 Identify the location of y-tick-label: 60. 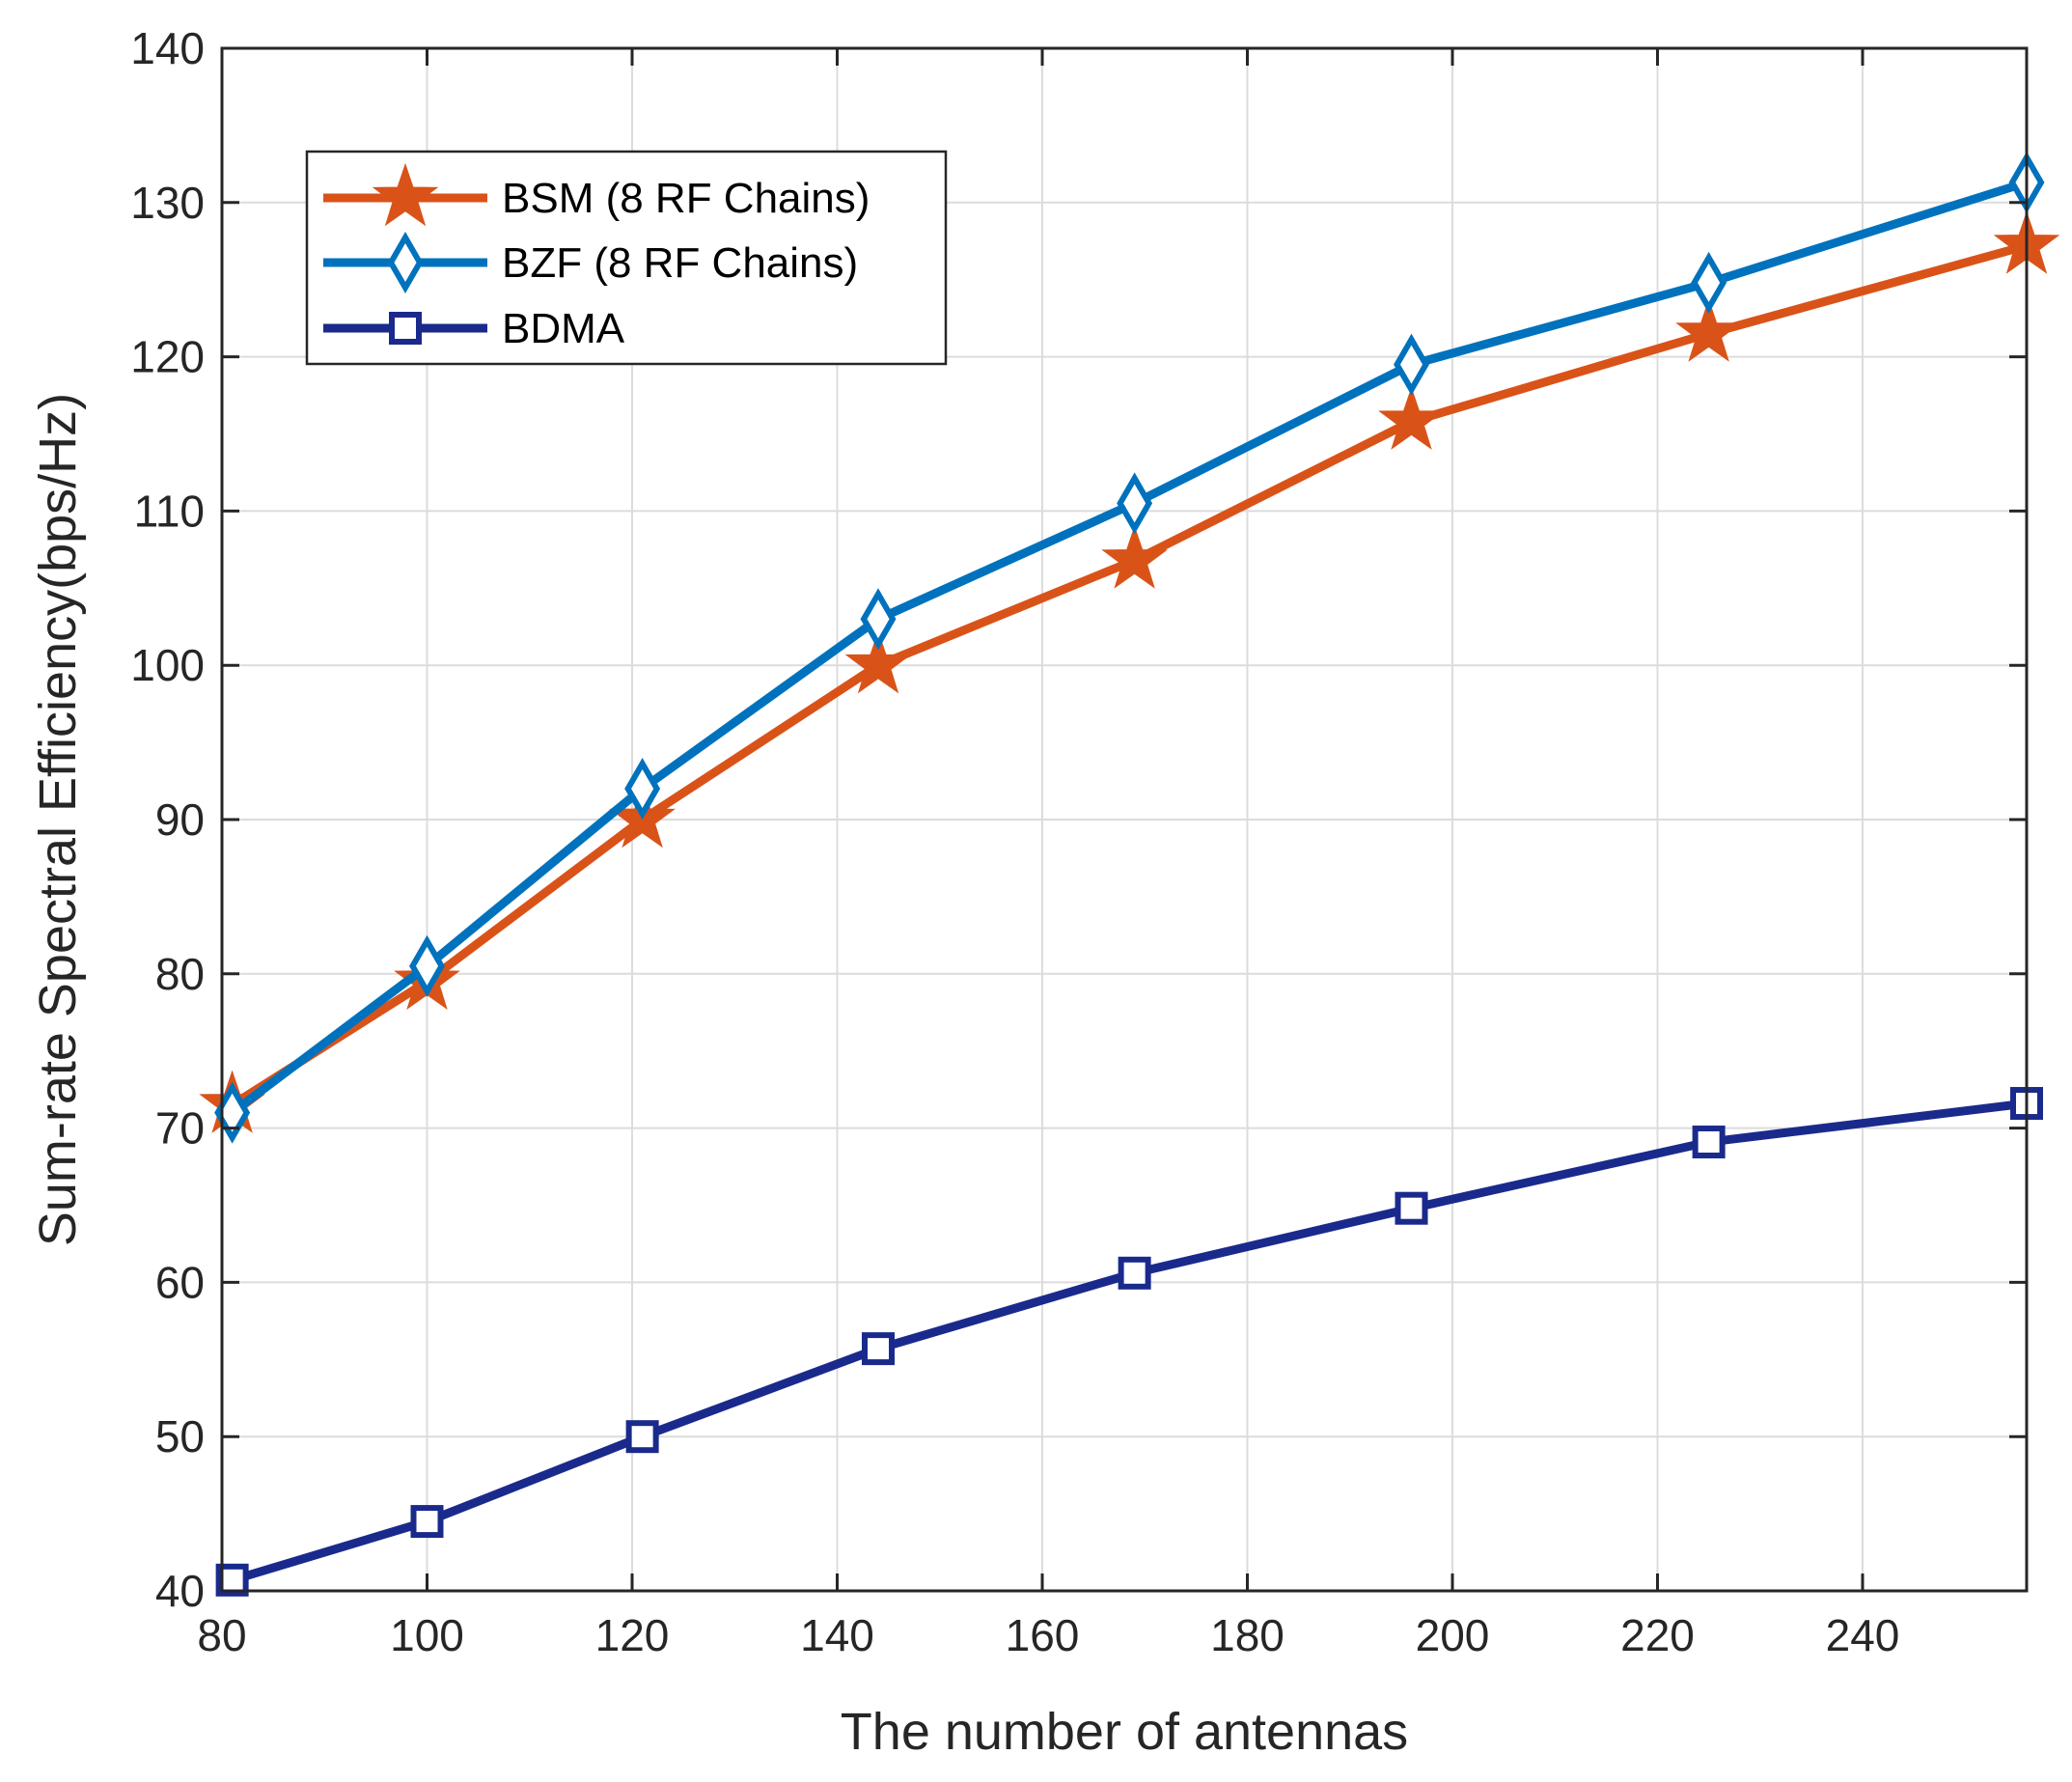
(180, 1282).